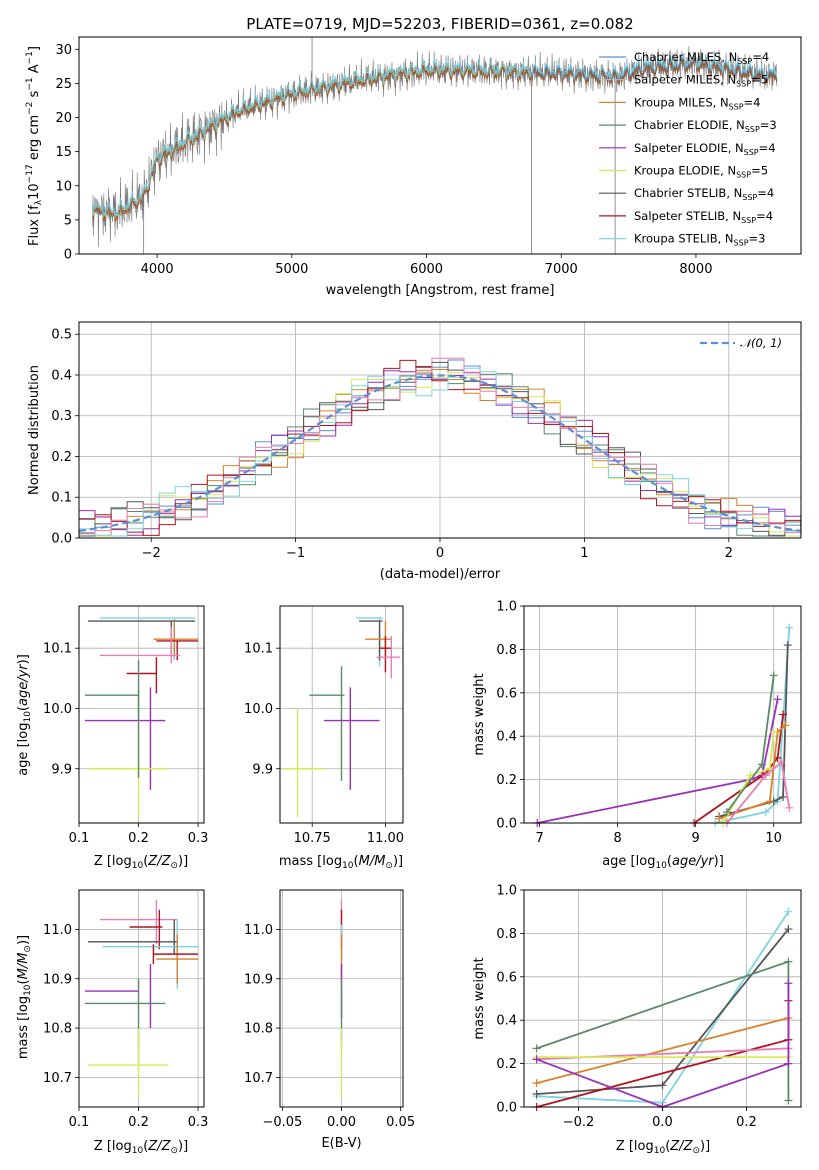 The height and width of the screenshot is (1170, 819). I want to click on spectrum-ylabel: Flux [fλ10−17 erg cm−2 s−1 A−1], so click(34, 146).